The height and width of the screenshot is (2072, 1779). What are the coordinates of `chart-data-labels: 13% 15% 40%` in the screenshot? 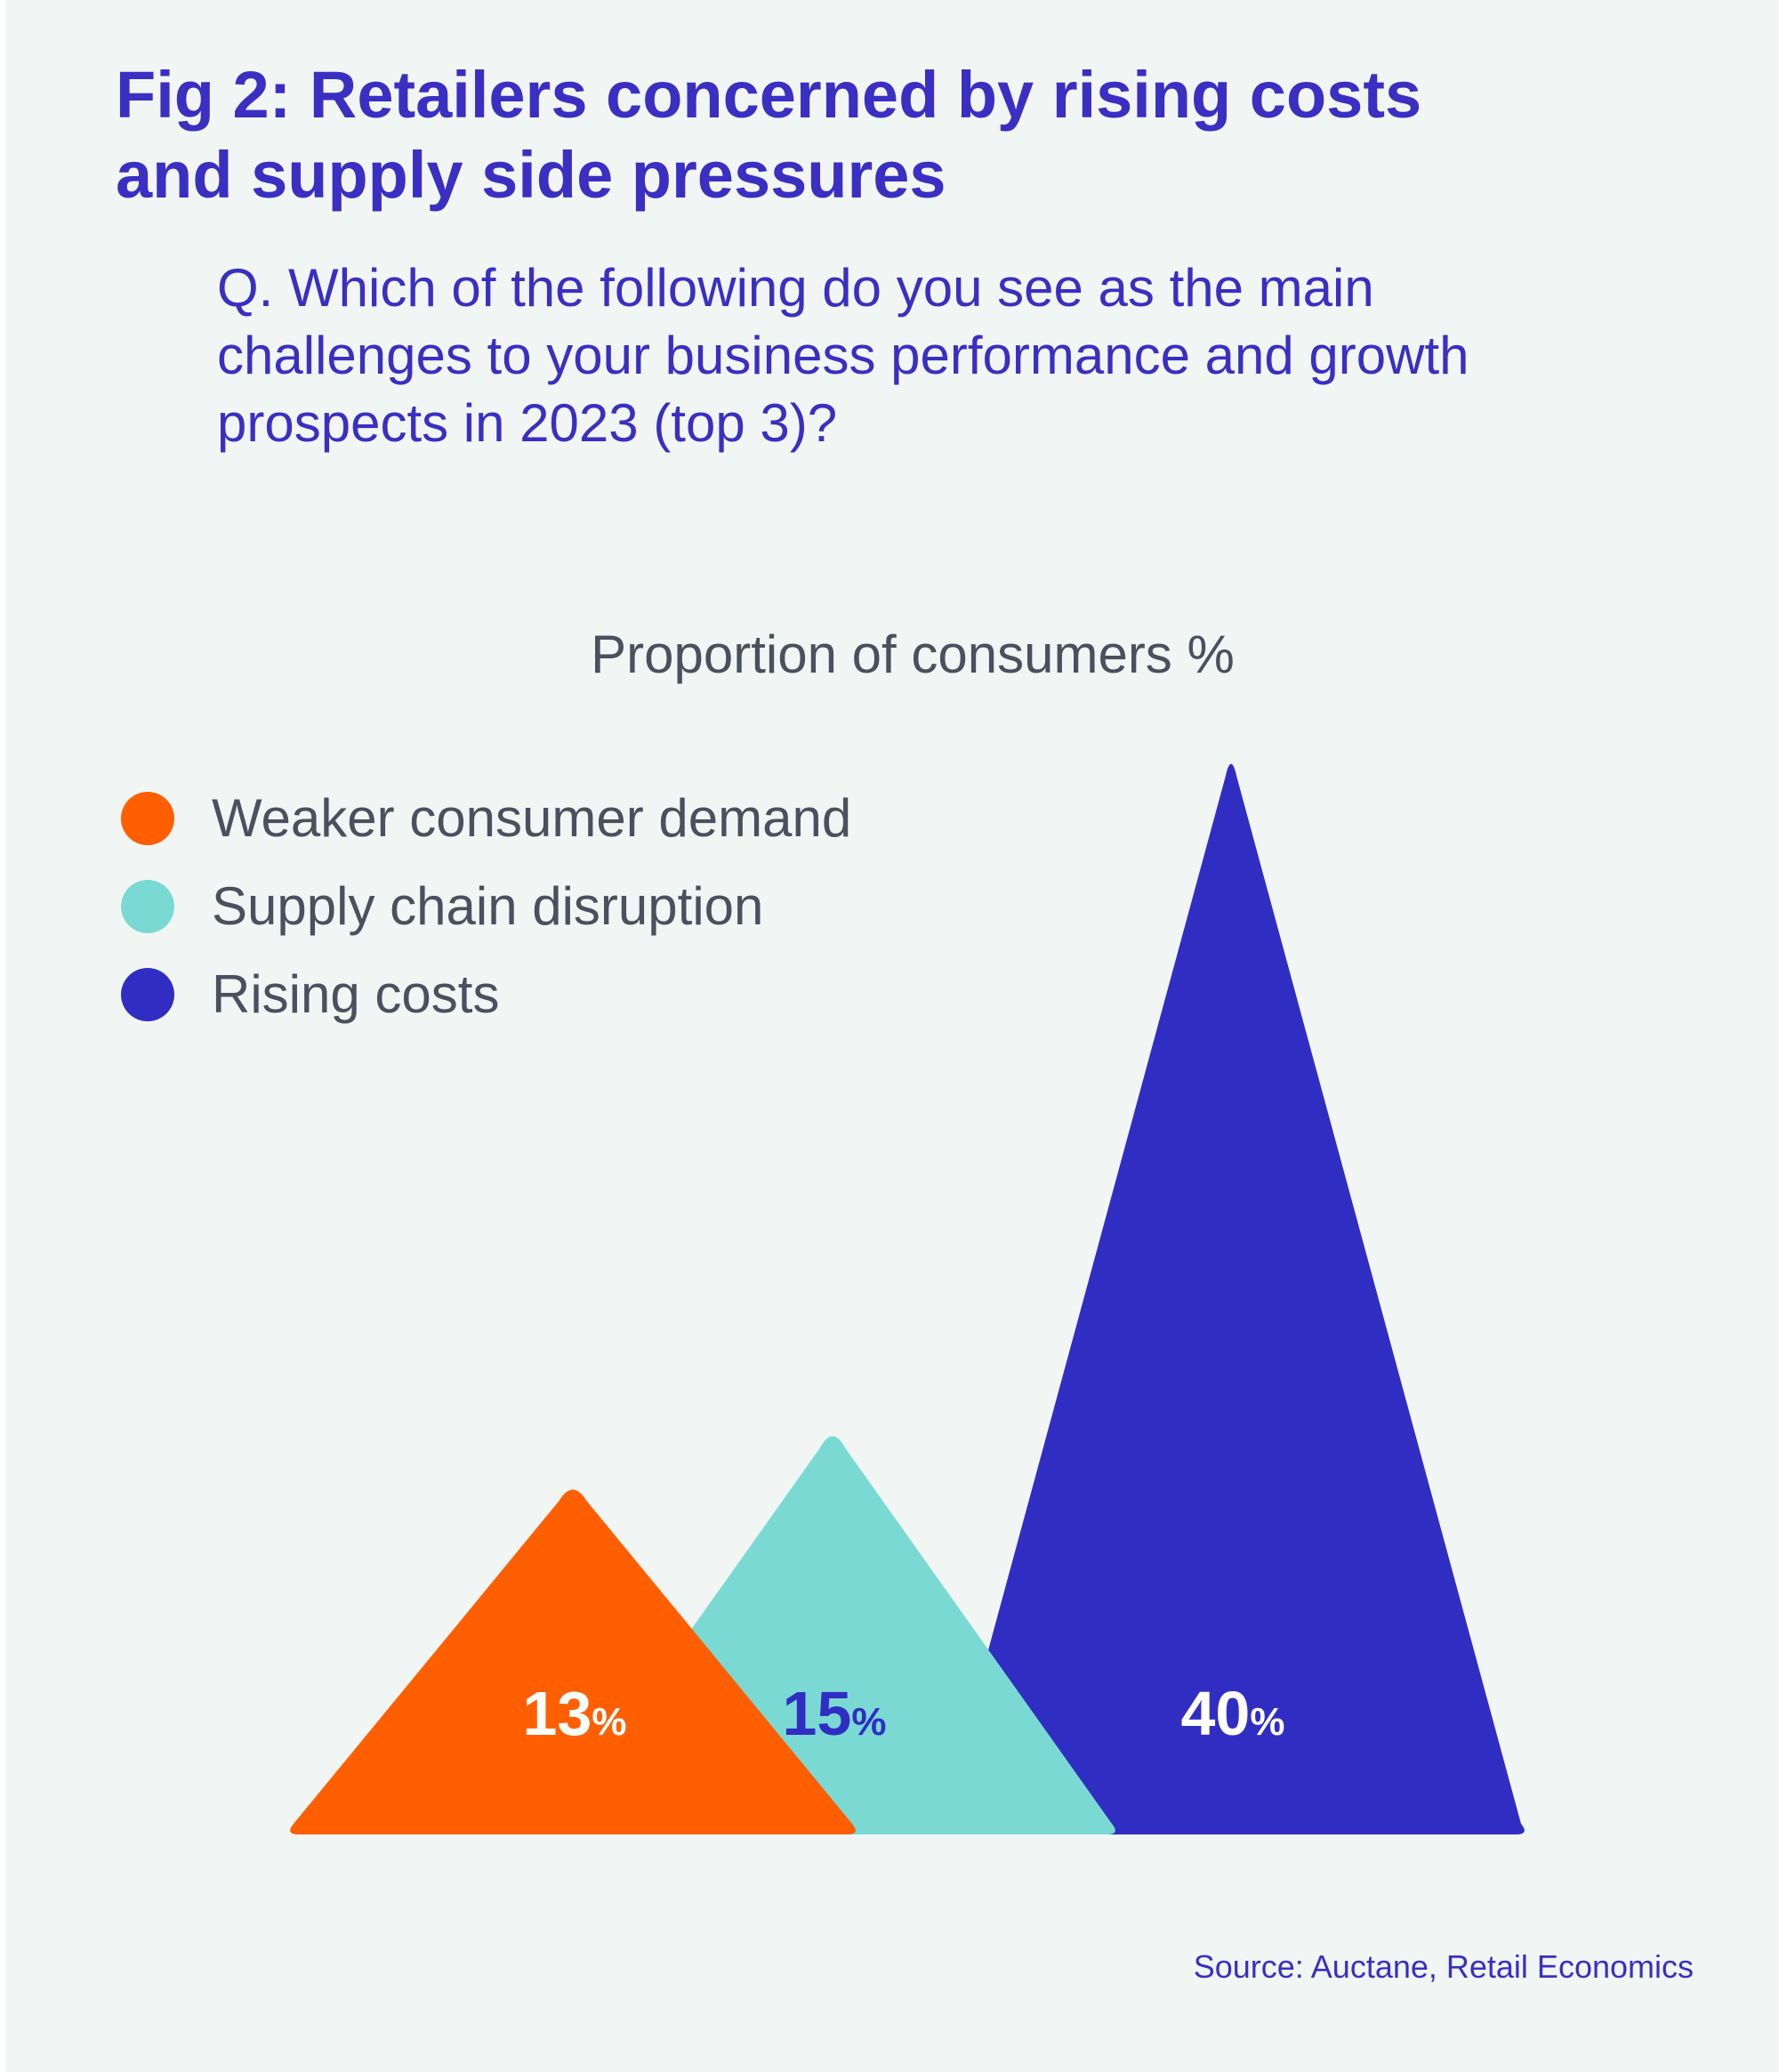 It's located at (904, 1713).